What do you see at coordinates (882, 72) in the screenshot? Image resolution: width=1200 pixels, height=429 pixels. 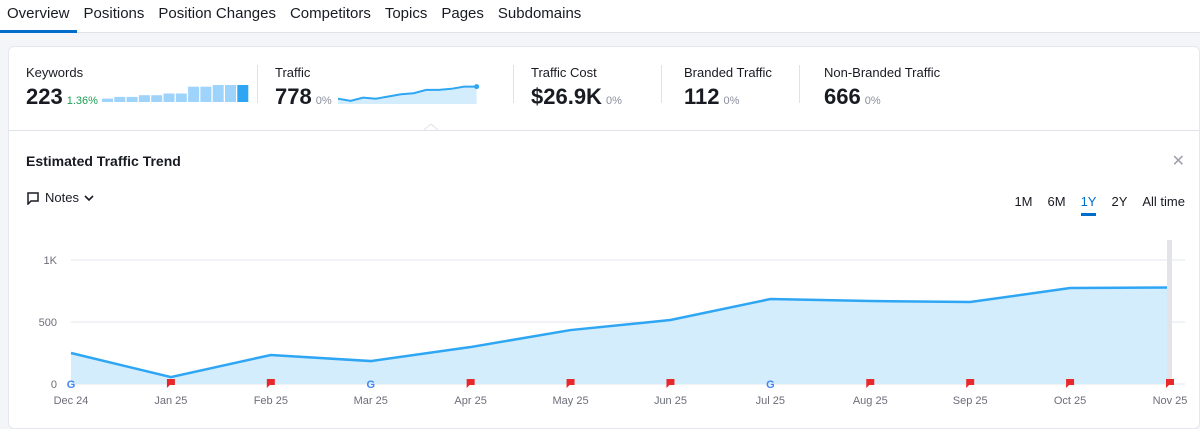 I see `metric-label: Non-Branded Traffic` at bounding box center [882, 72].